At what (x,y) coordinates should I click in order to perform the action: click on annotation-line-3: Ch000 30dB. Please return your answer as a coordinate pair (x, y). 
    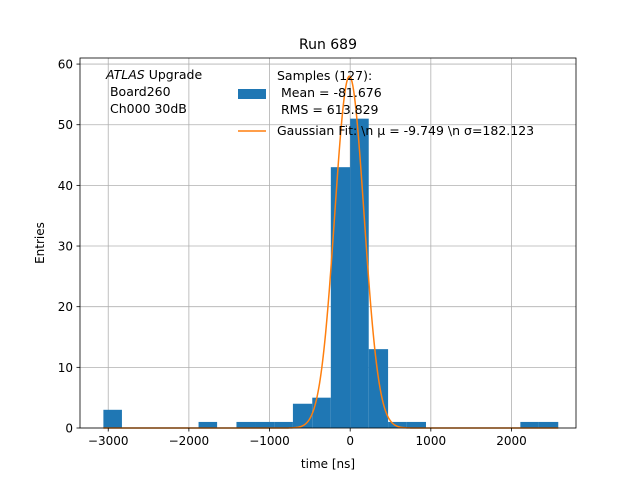
    Looking at the image, I should click on (146, 108).